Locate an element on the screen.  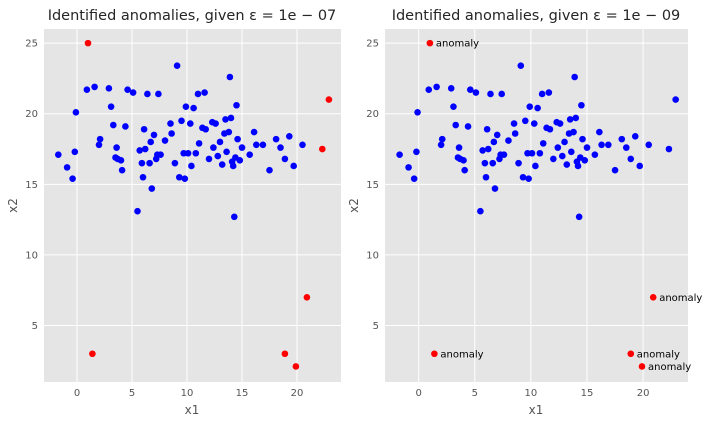
chart-title-right: Identified anomalies, given ε = 1e − 09 is located at coordinates (536, 16).